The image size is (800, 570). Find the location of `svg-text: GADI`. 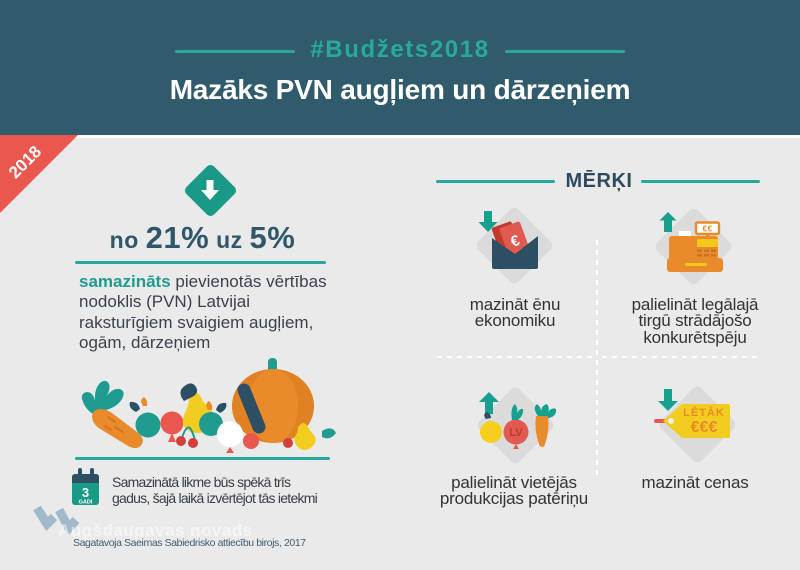

svg-text: GADI is located at coordinates (86, 503).